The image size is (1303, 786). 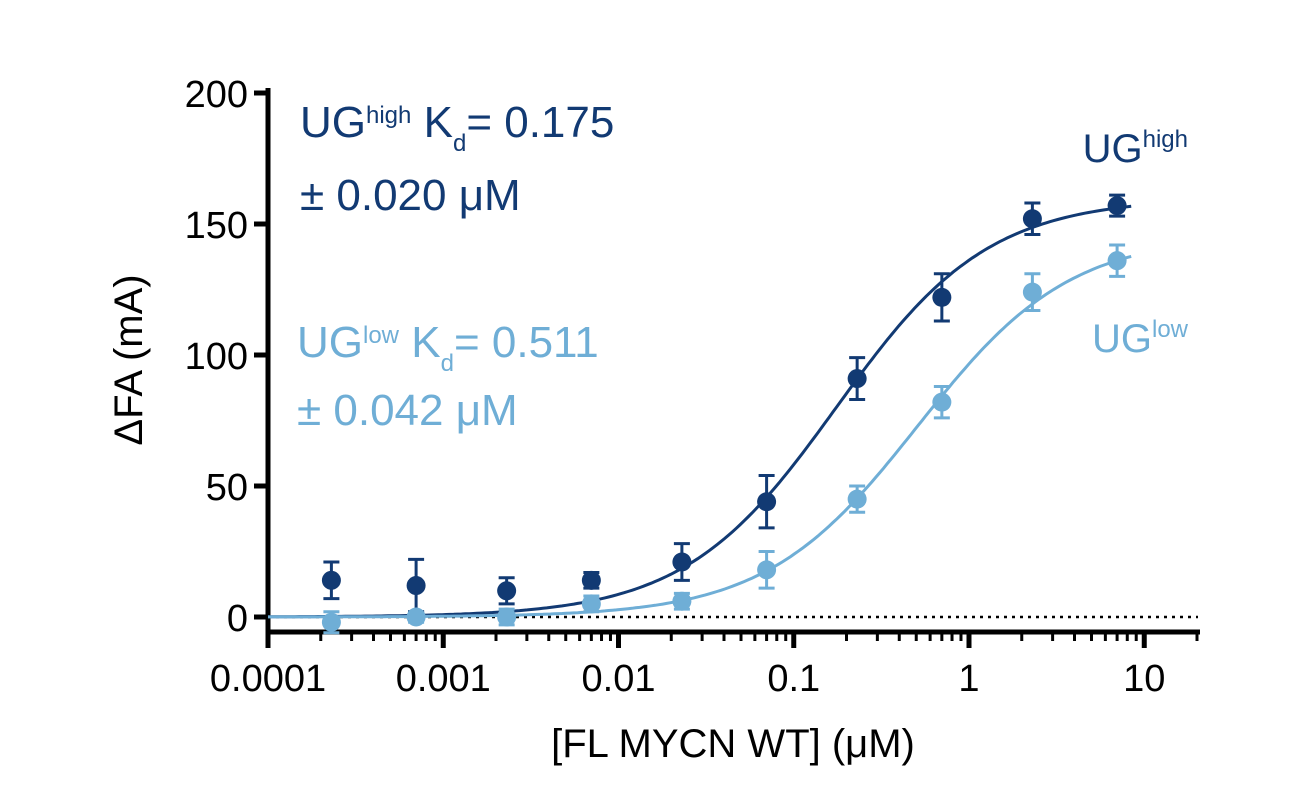 What do you see at coordinates (1113, 149) in the screenshot?
I see `series-label-ughigh-base: UG` at bounding box center [1113, 149].